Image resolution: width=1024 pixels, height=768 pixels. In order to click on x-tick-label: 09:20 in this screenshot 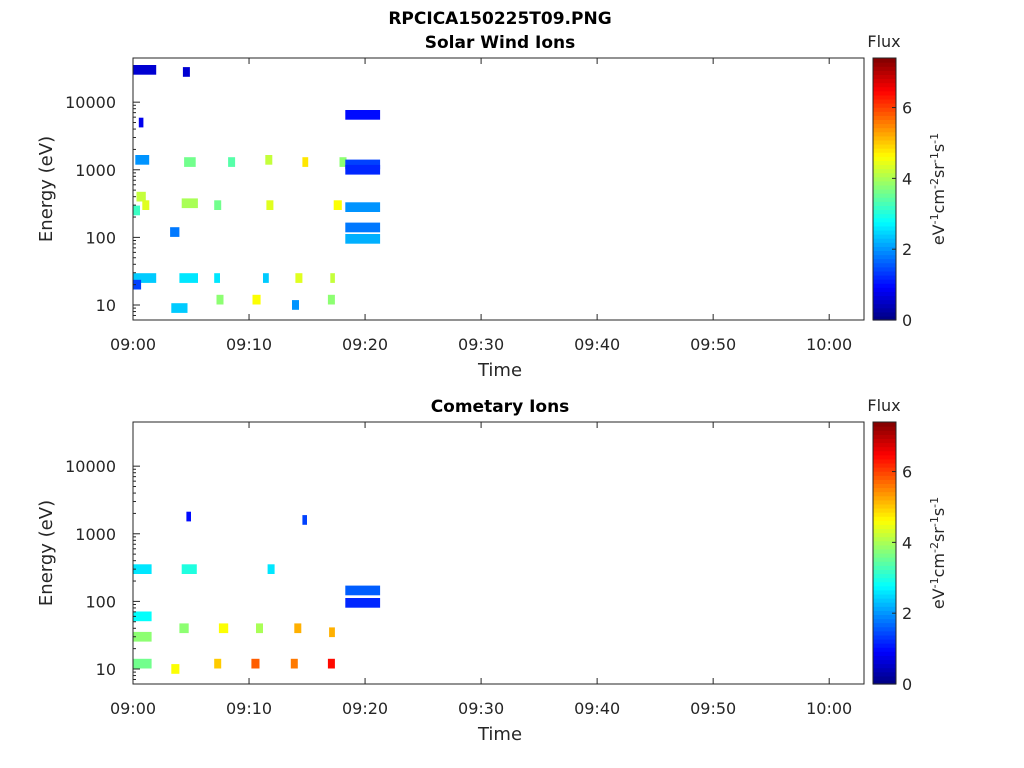, I will do `click(365, 708)`.